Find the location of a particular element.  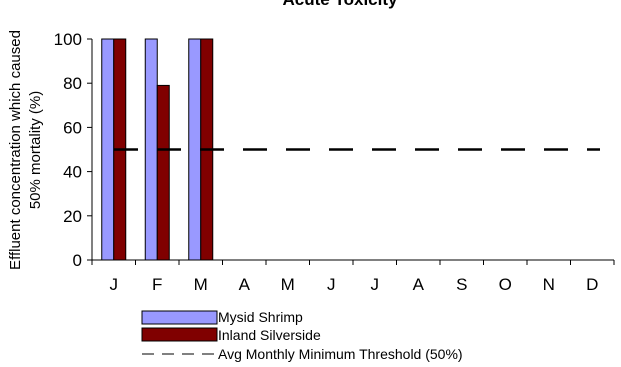

x-tick-label-5: J is located at coordinates (331, 284).